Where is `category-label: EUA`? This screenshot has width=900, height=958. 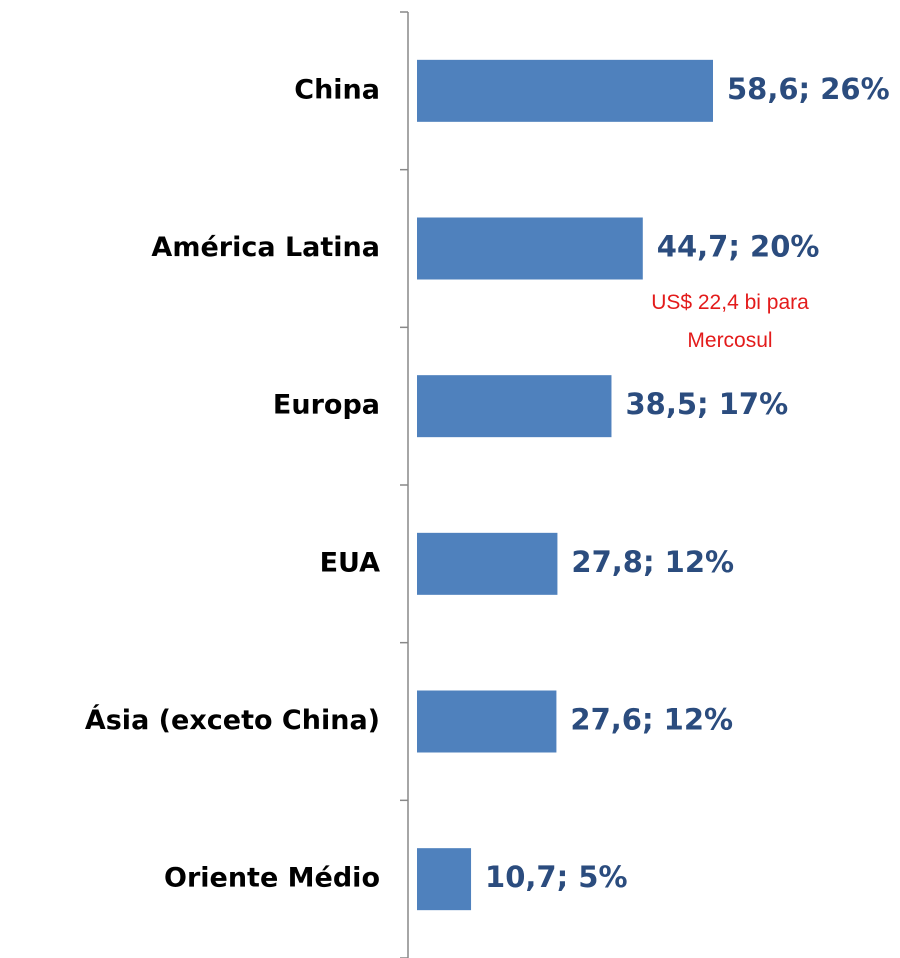
category-label: EUA is located at coordinates (350, 562).